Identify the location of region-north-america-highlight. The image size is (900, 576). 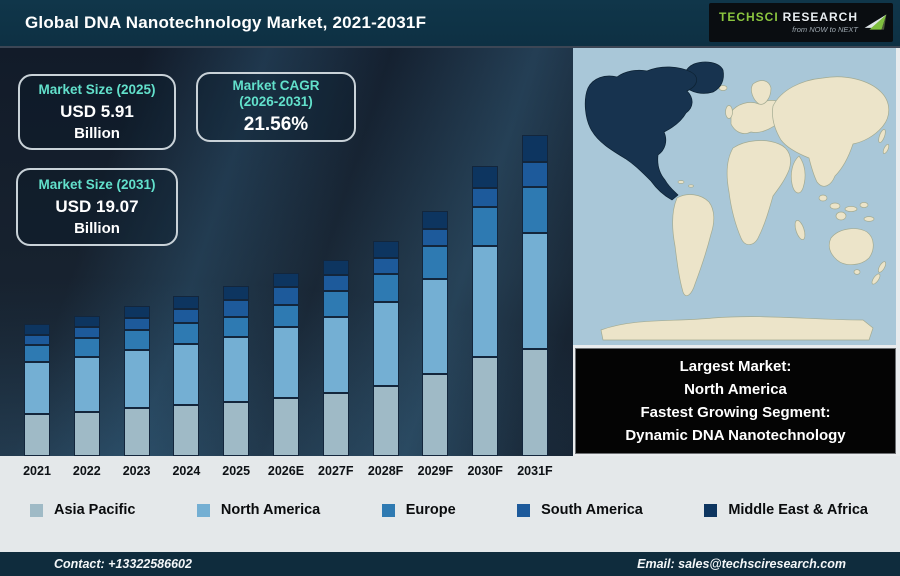
(640, 133).